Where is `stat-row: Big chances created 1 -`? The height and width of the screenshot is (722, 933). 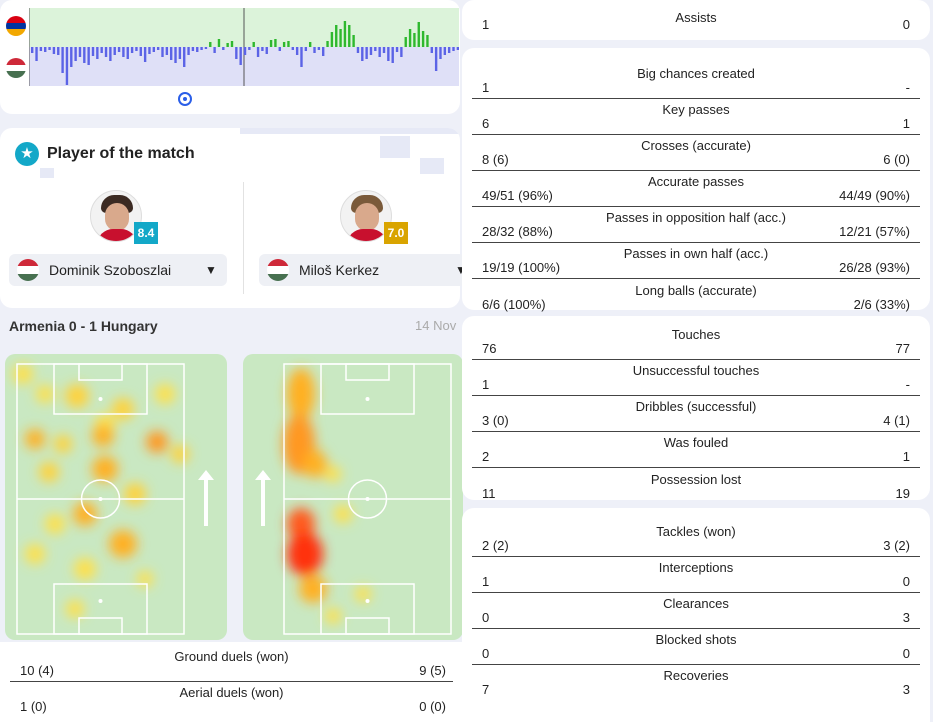 stat-row: Big chances created 1 - is located at coordinates (696, 81).